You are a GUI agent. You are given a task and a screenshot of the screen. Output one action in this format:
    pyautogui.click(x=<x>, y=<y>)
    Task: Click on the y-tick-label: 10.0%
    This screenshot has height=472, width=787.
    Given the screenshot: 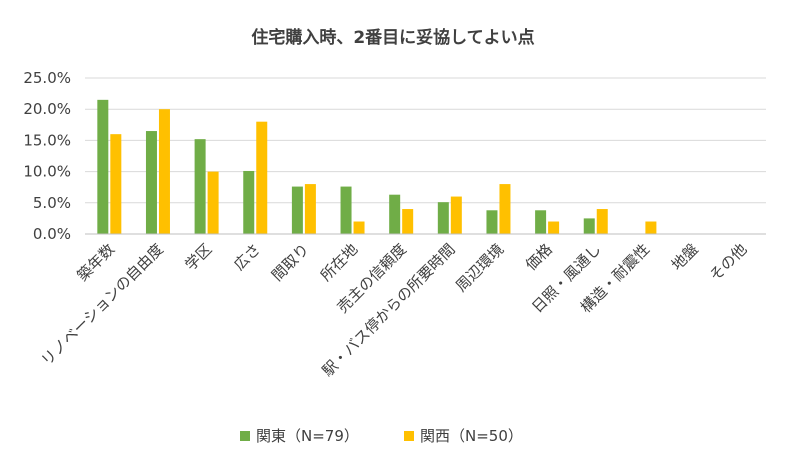 What is the action you would take?
    pyautogui.click(x=47, y=172)
    